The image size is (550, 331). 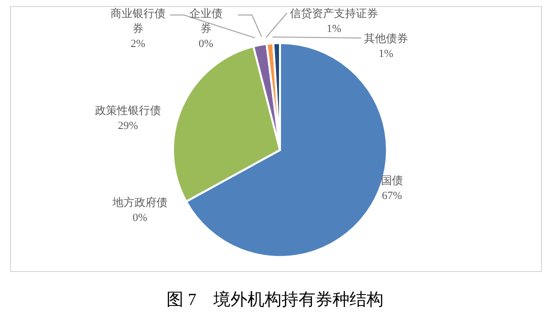 I want to click on slice-label: 其他债券, so click(x=386, y=38).